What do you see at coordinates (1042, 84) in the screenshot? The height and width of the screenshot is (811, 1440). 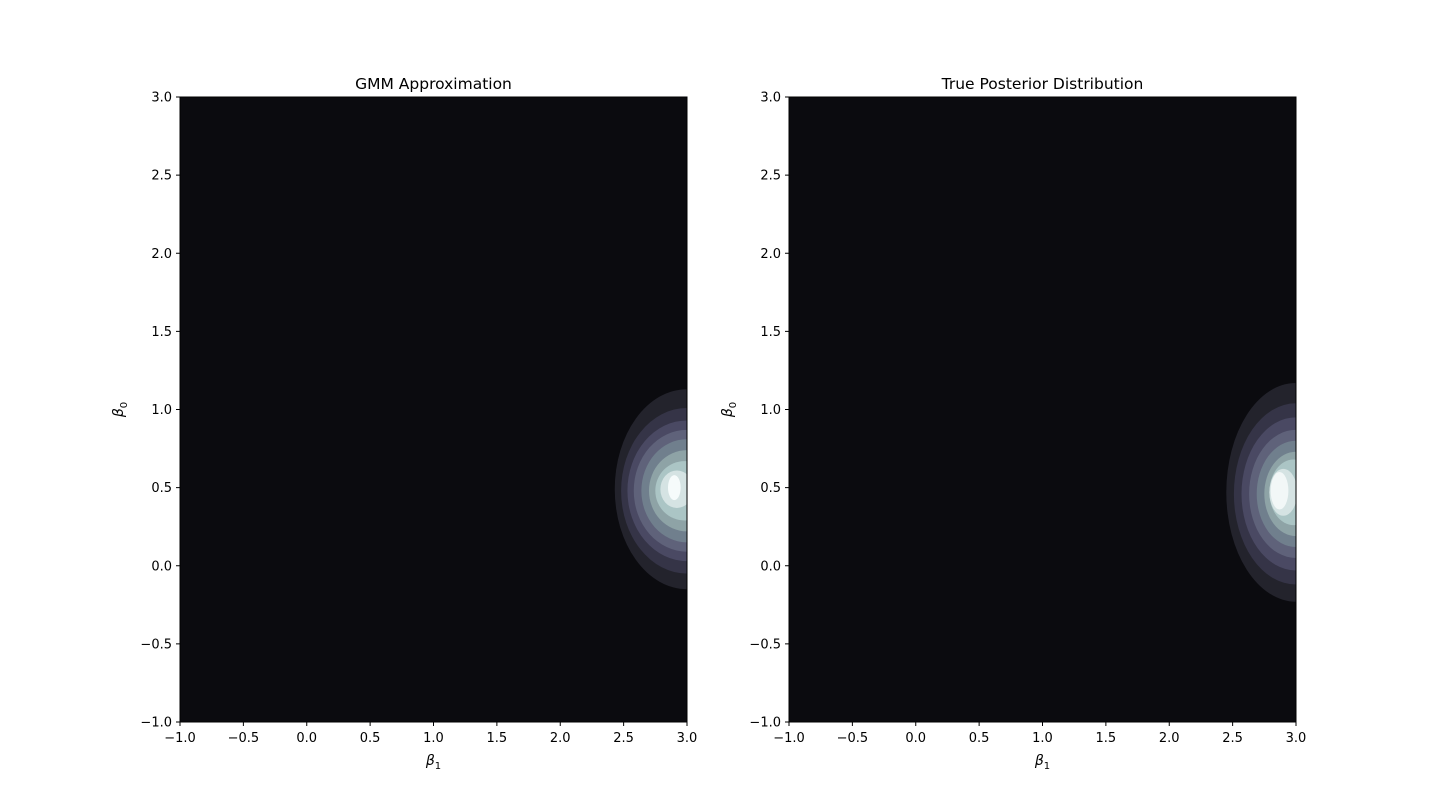 I see `chart-title: True Posterior Distribution` at bounding box center [1042, 84].